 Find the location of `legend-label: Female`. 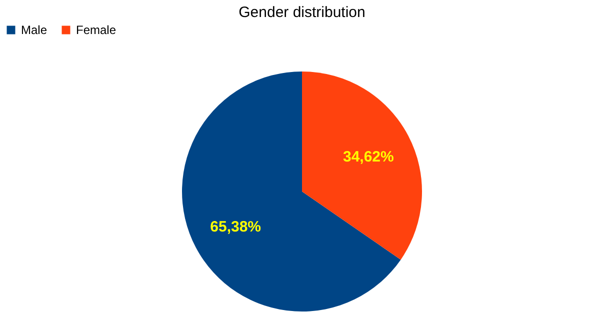

legend-label: Female is located at coordinates (96, 30).